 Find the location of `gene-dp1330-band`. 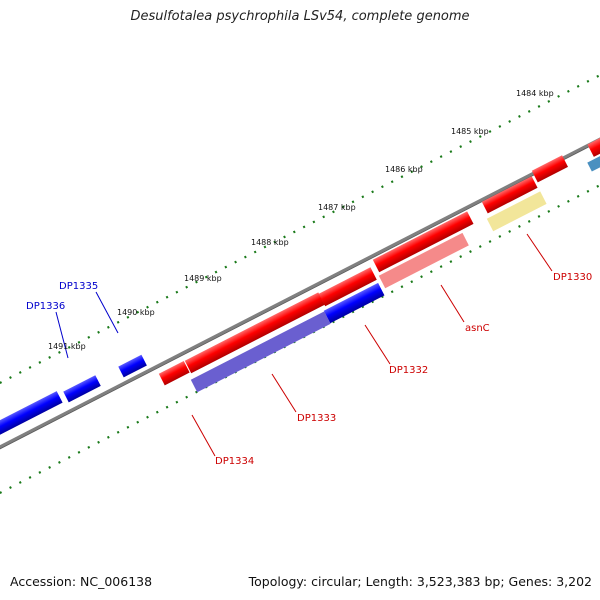

gene-dp1330-band is located at coordinates (516, 211).